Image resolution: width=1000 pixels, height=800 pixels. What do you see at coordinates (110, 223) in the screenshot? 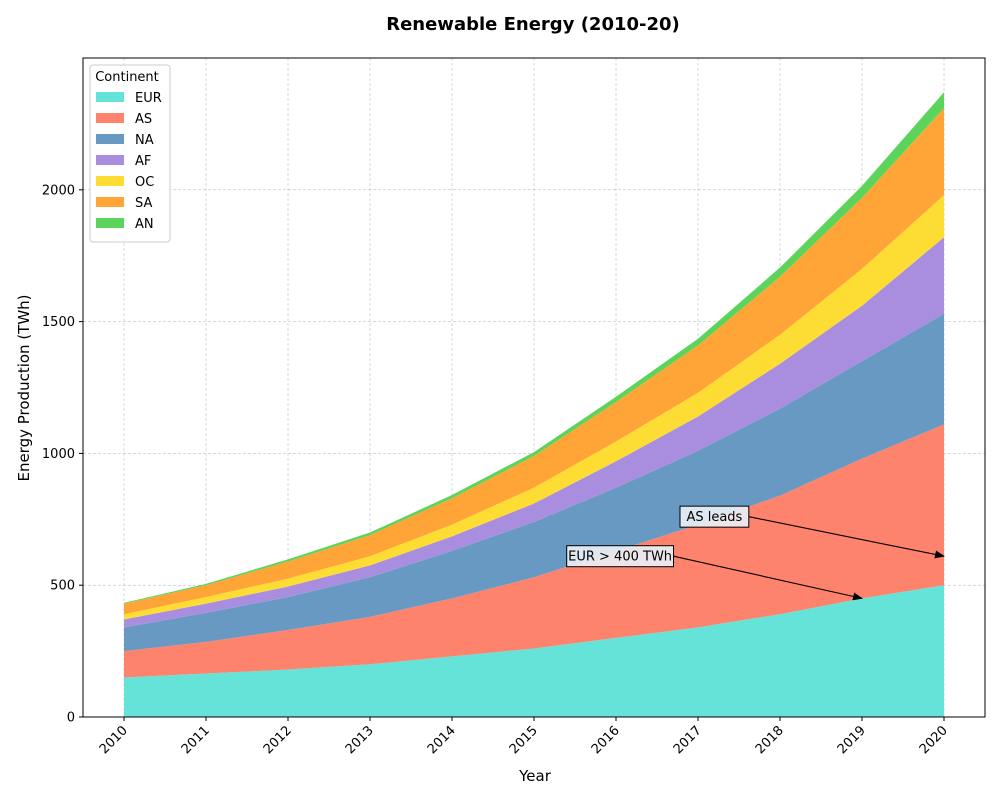
I see `legend-swatch-an` at bounding box center [110, 223].